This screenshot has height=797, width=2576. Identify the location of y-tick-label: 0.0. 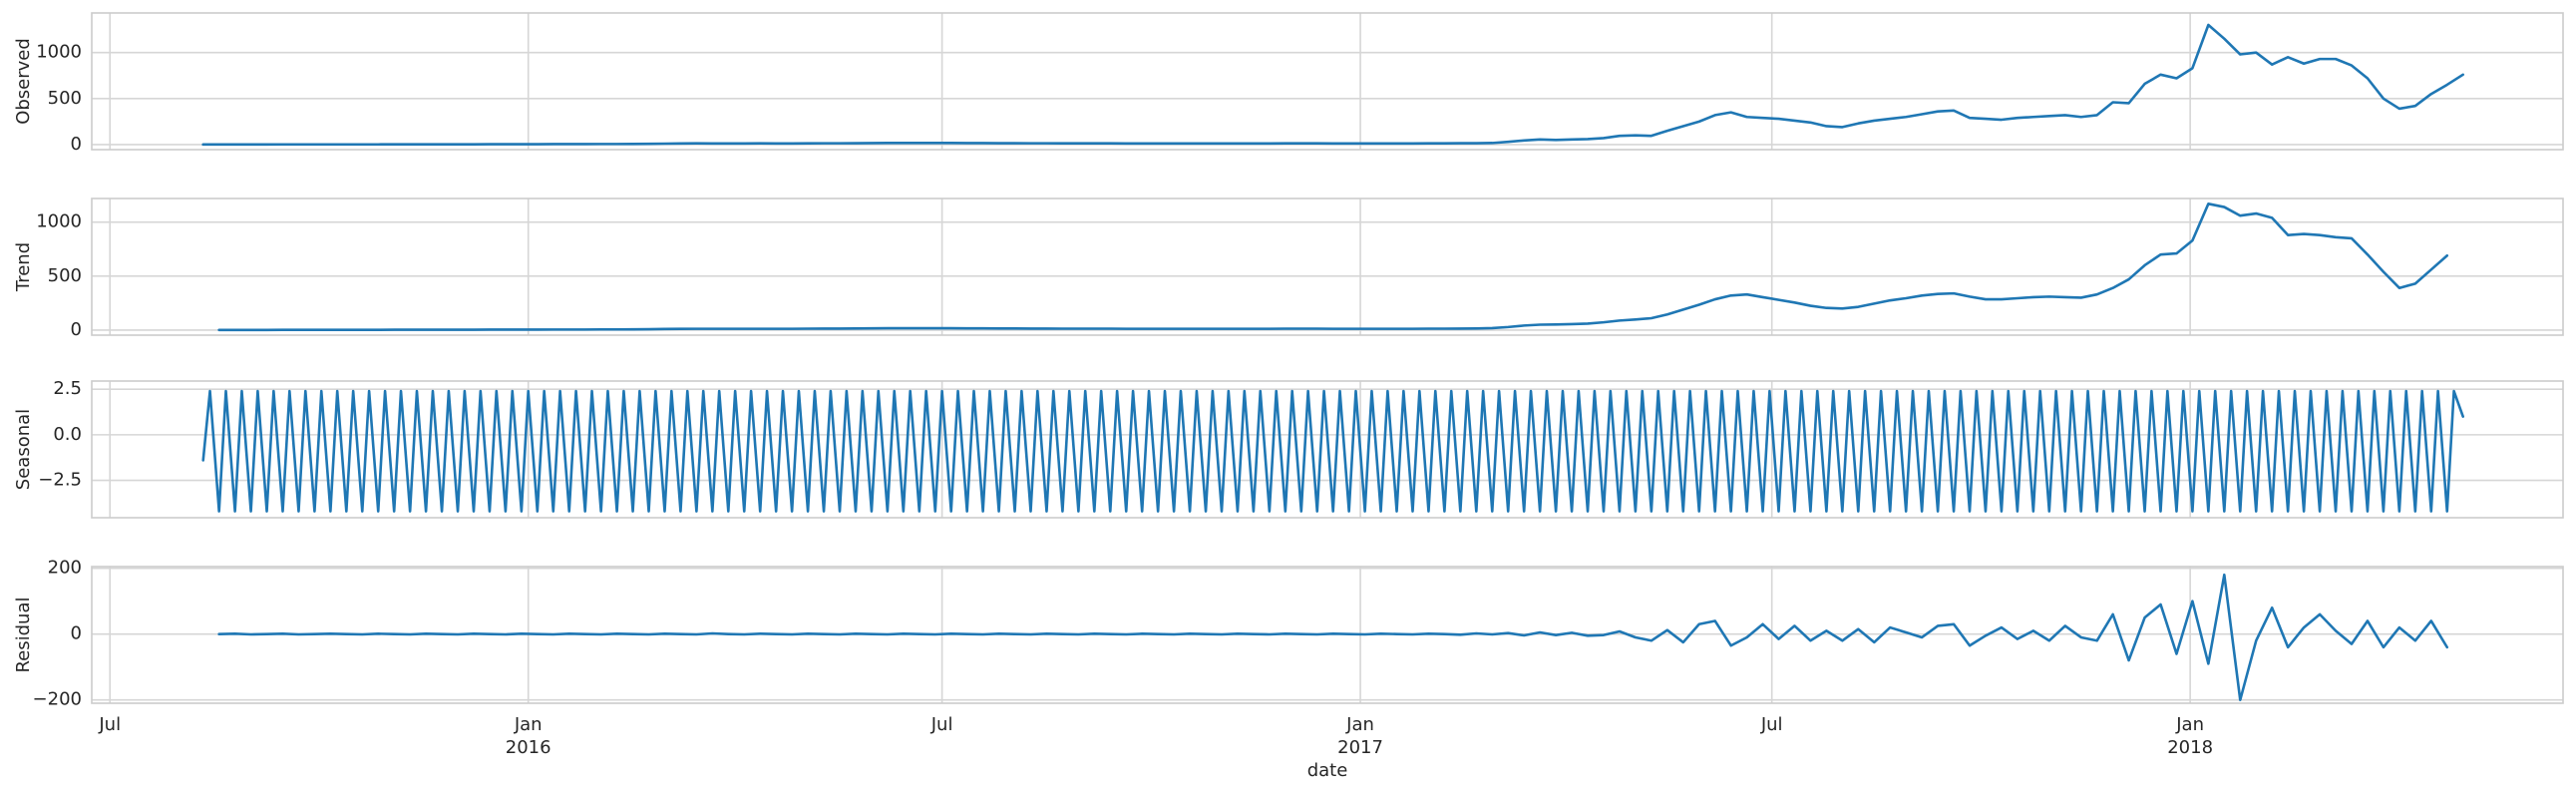
(67, 434).